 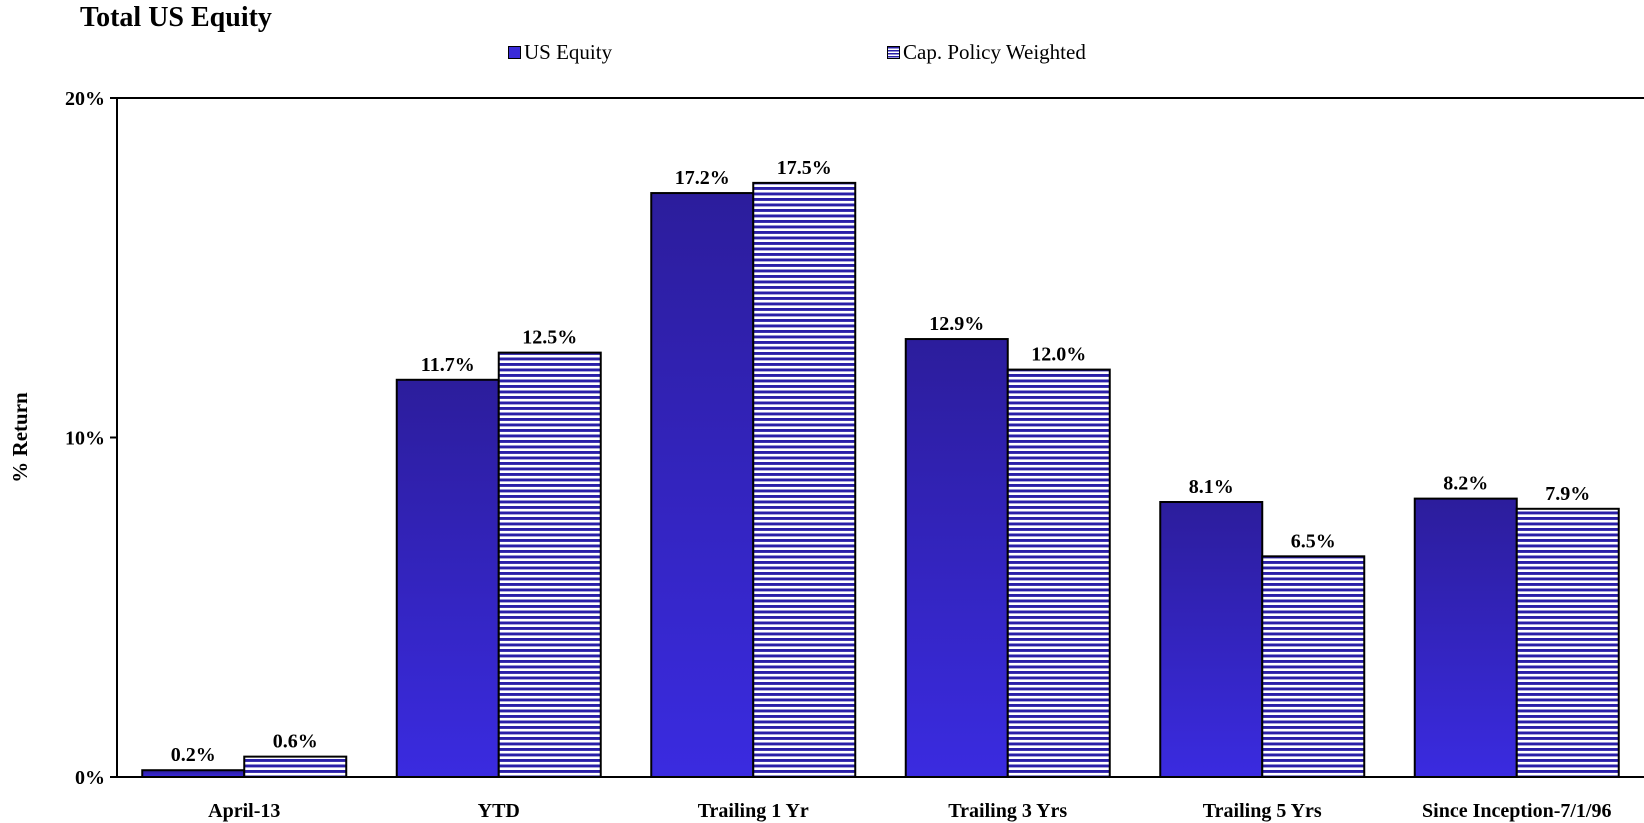 What do you see at coordinates (1262, 811) in the screenshot?
I see `x-tick-label: Trailing 5 Yrs` at bounding box center [1262, 811].